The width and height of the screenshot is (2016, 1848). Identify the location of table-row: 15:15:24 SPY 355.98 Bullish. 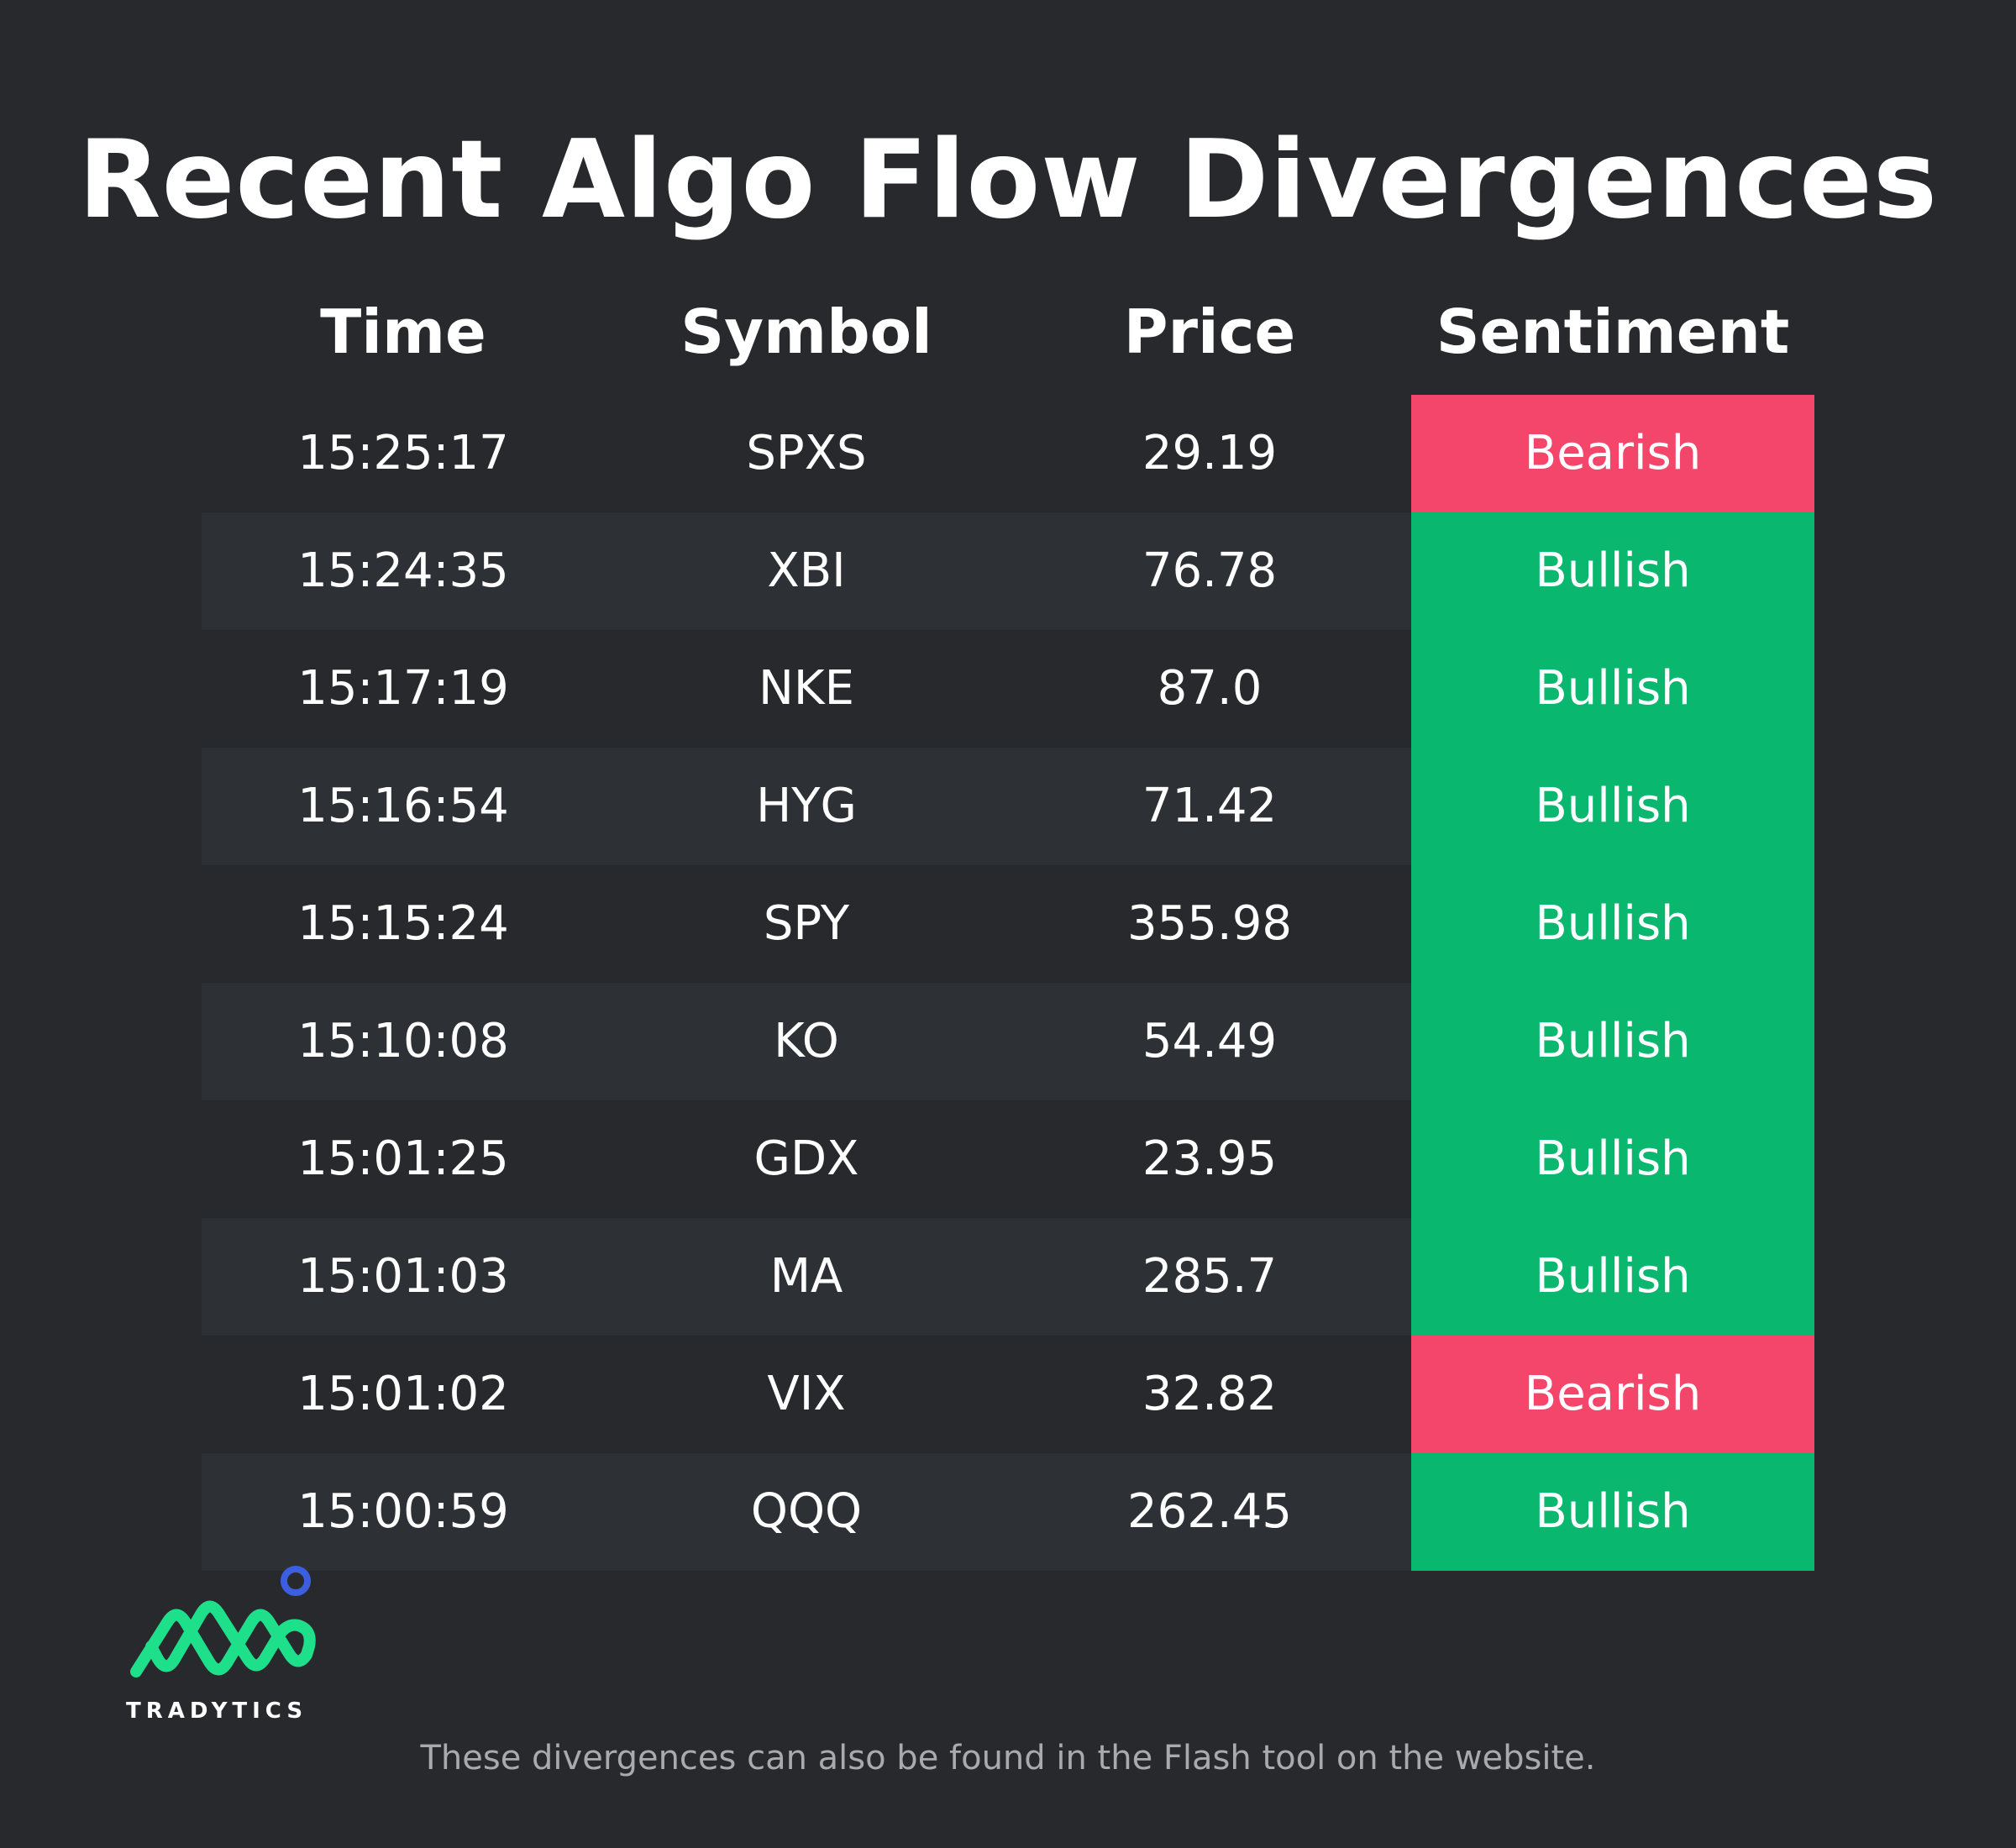
(1008, 924).